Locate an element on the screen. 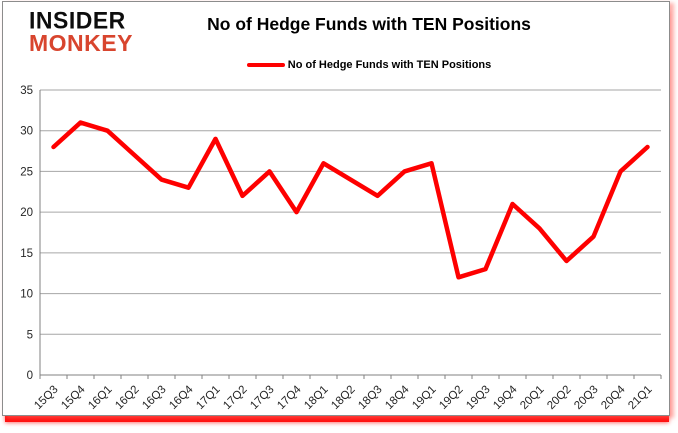  svg-text: 19Q1 is located at coordinates (424, 398).